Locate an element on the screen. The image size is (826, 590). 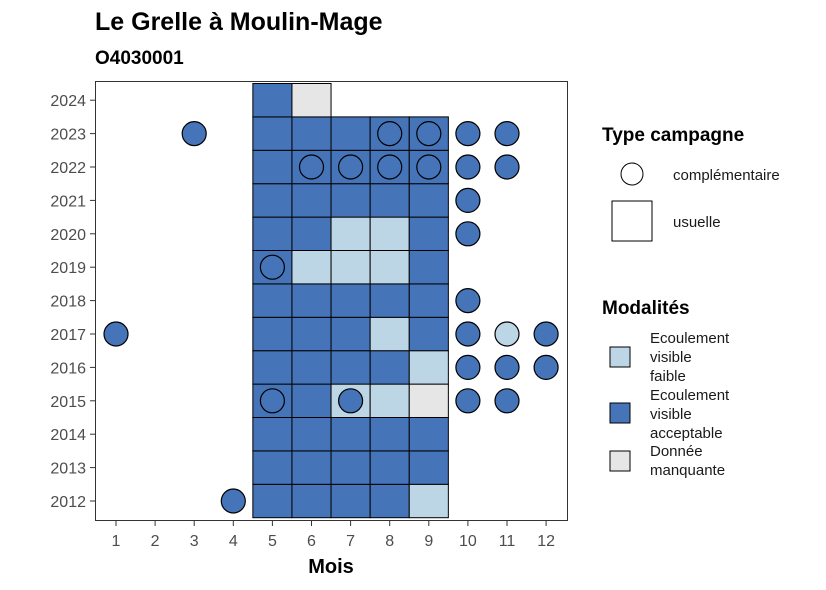
legend-type-title: Type campagne is located at coordinates (673, 135).